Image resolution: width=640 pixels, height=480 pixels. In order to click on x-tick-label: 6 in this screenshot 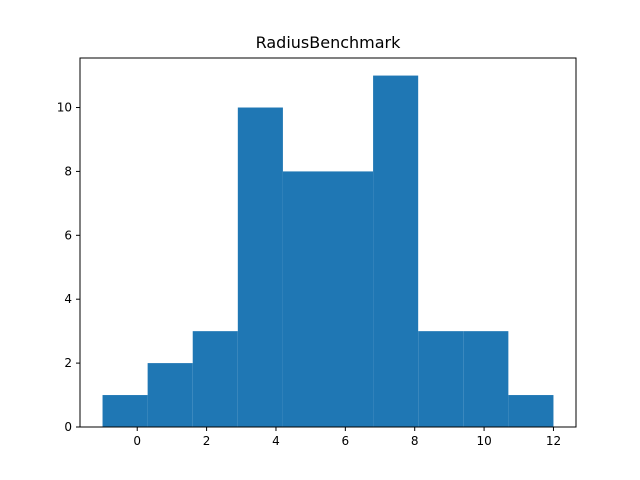, I will do `click(346, 441)`.